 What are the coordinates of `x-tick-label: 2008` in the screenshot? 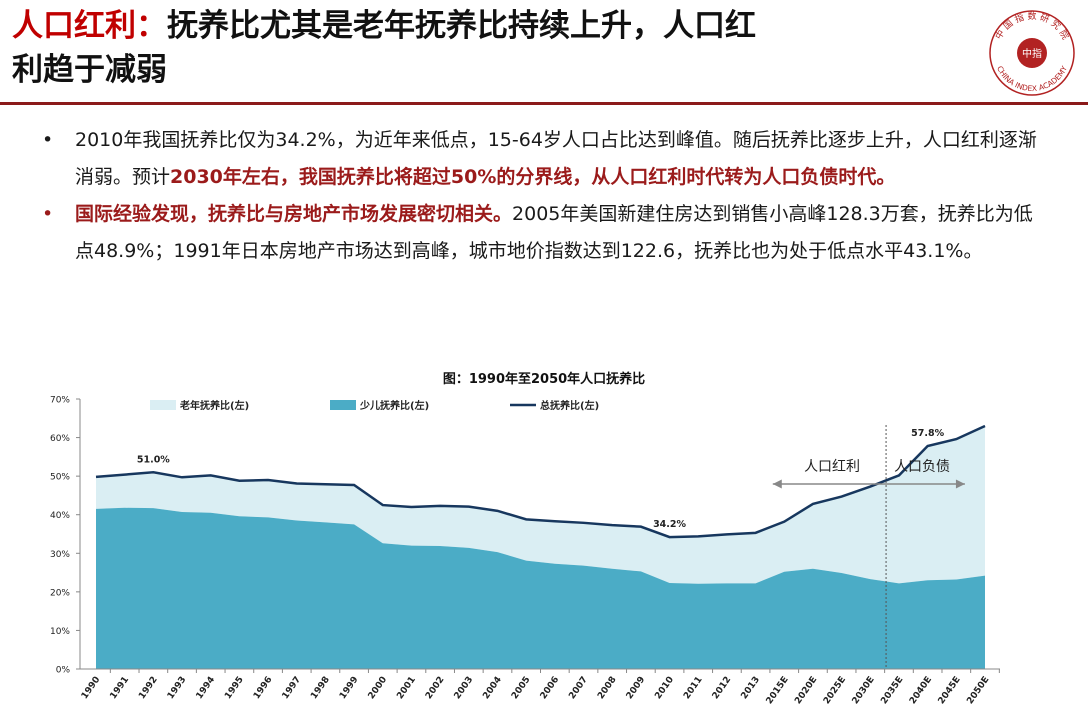 It's located at (607, 688).